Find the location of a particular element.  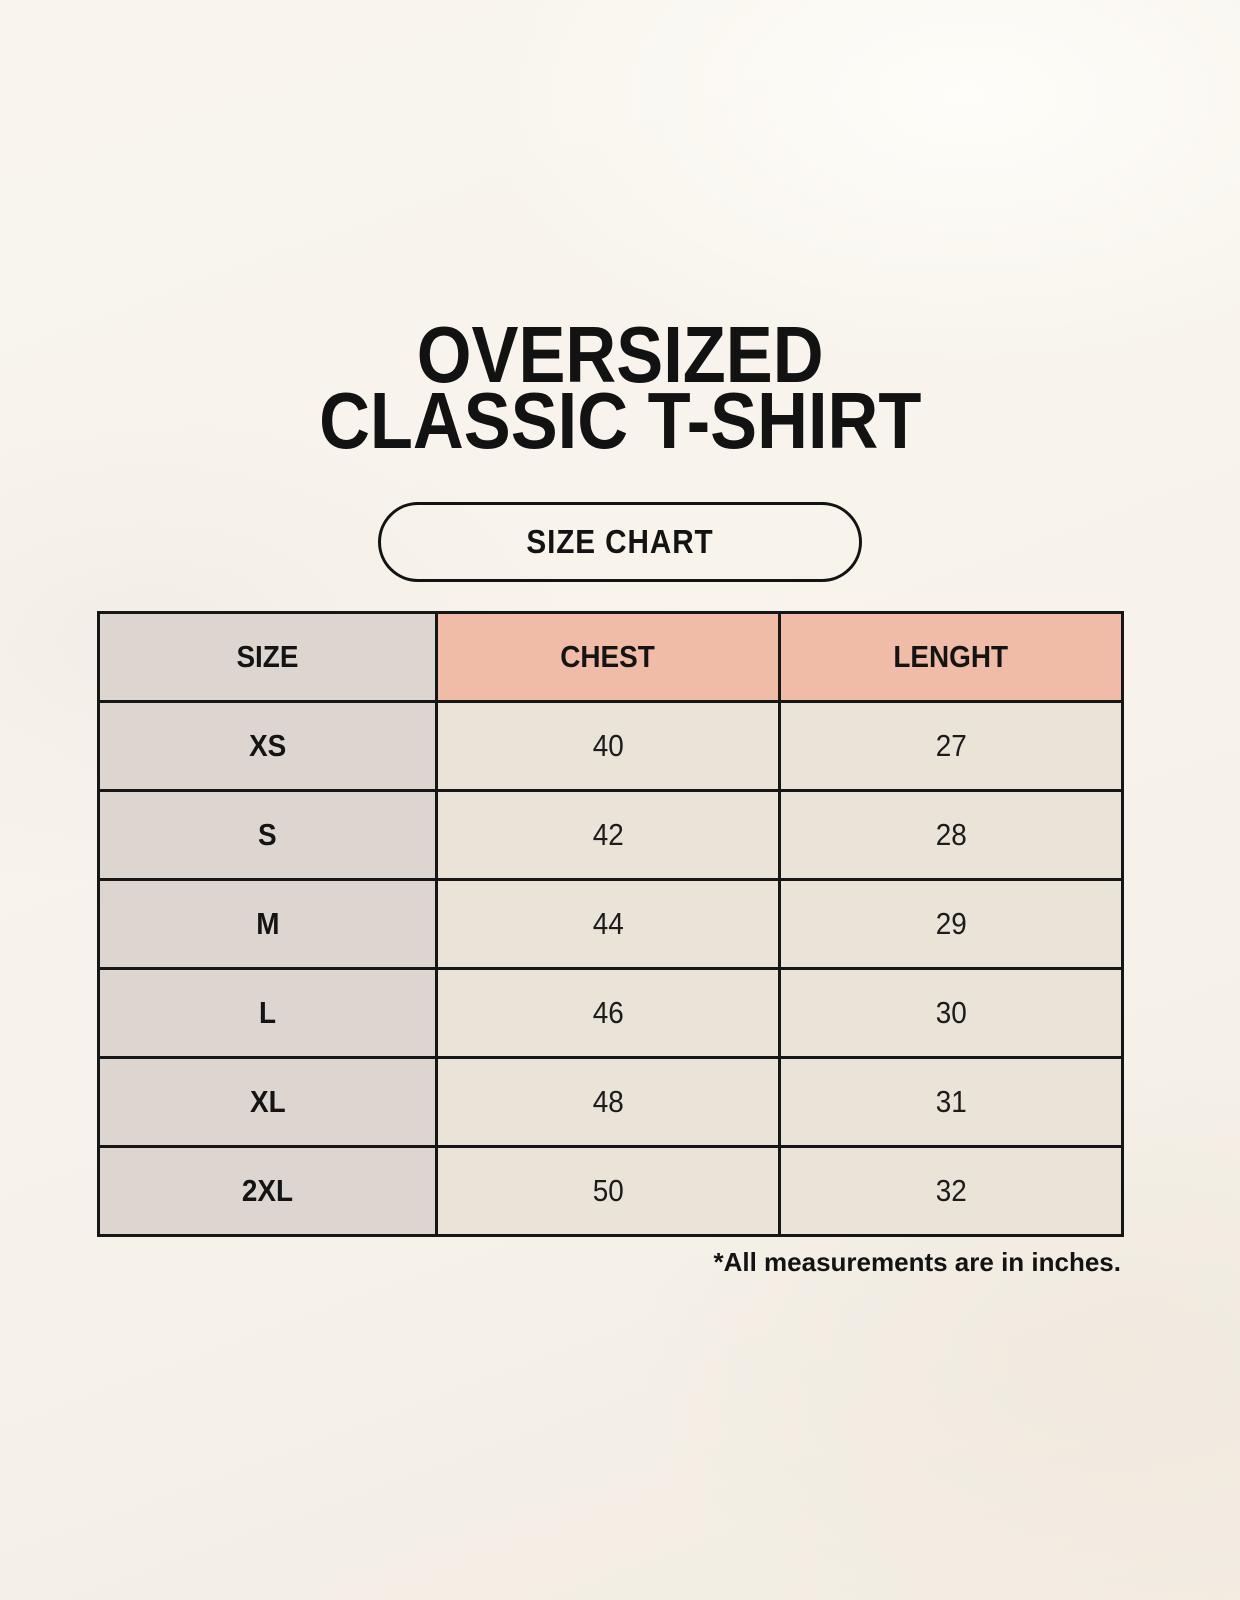

column-header-size-label: SIZE is located at coordinates (267, 656).